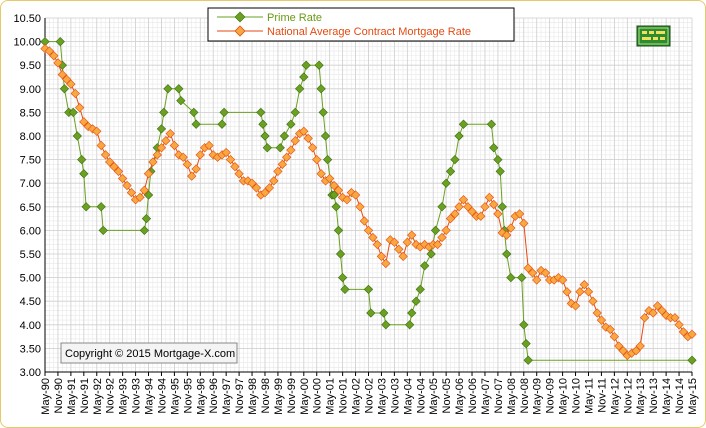 The height and width of the screenshot is (428, 706). I want to click on x-tick-label: May-91, so click(72, 396).